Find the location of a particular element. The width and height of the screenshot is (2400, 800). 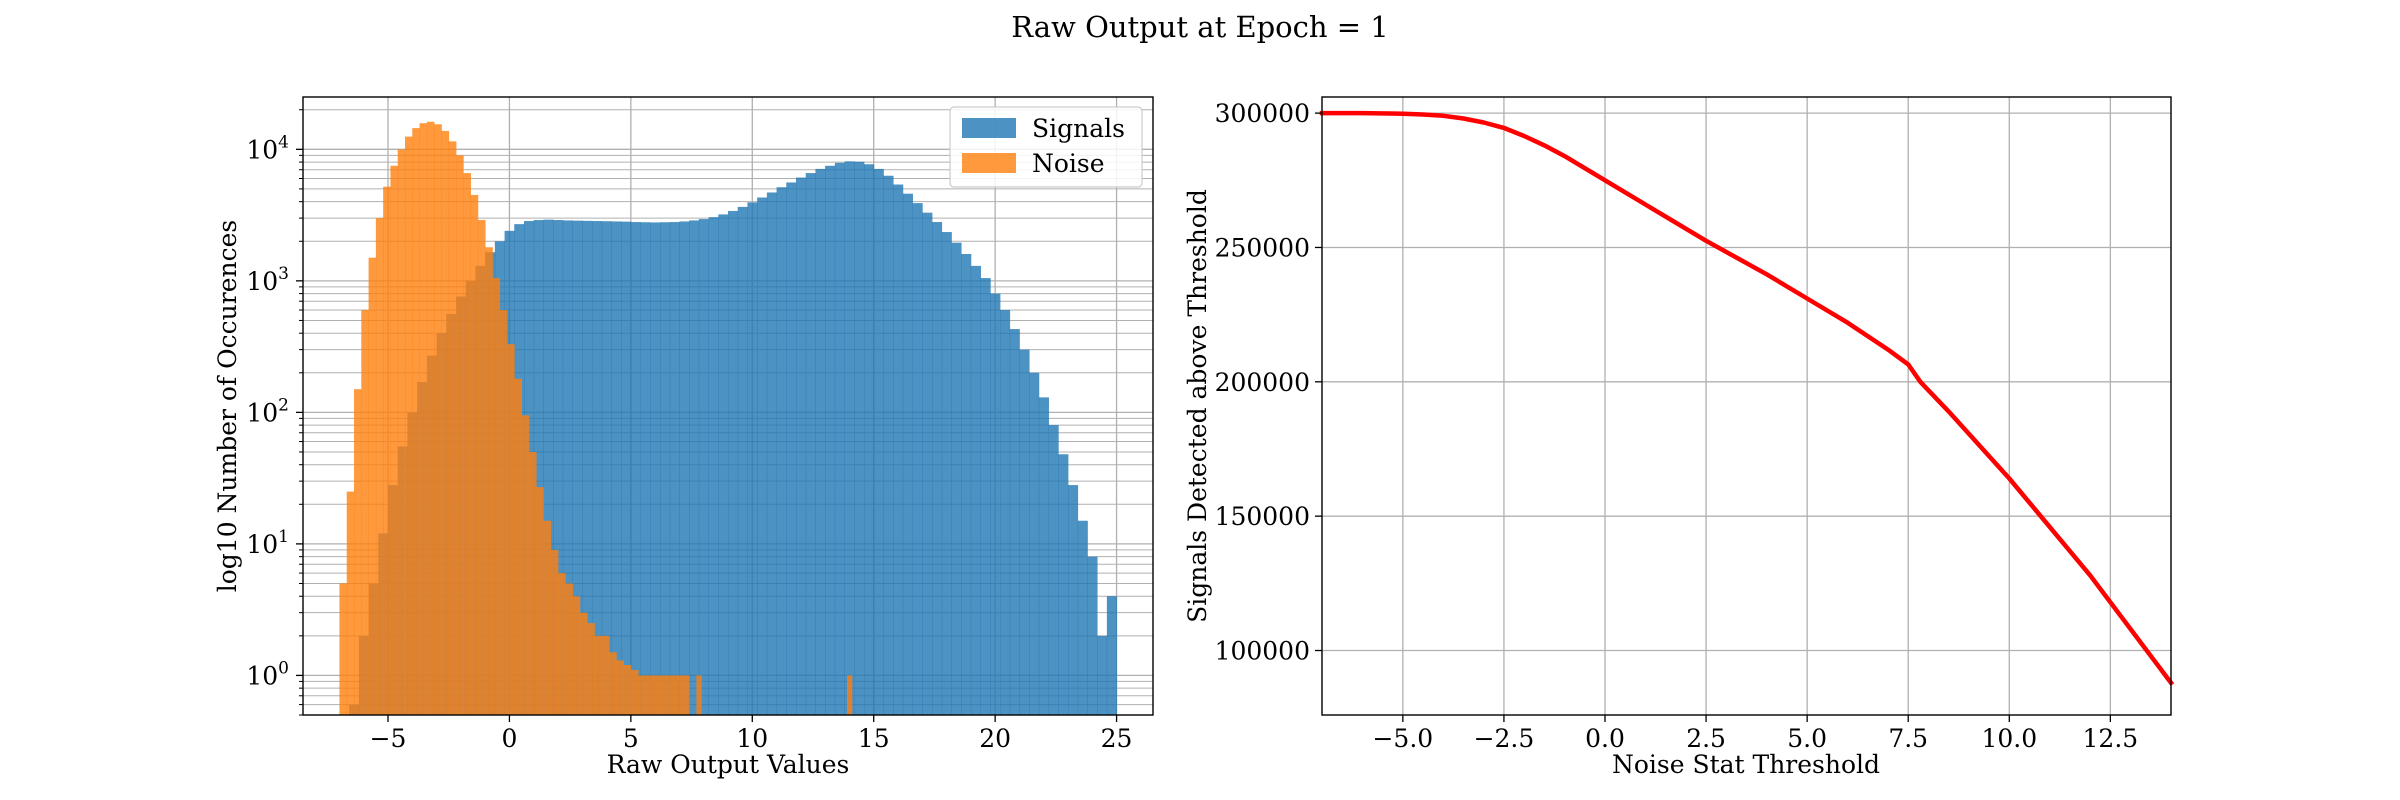

histogram-y-tick-label: 10³ is located at coordinates (267, 280).